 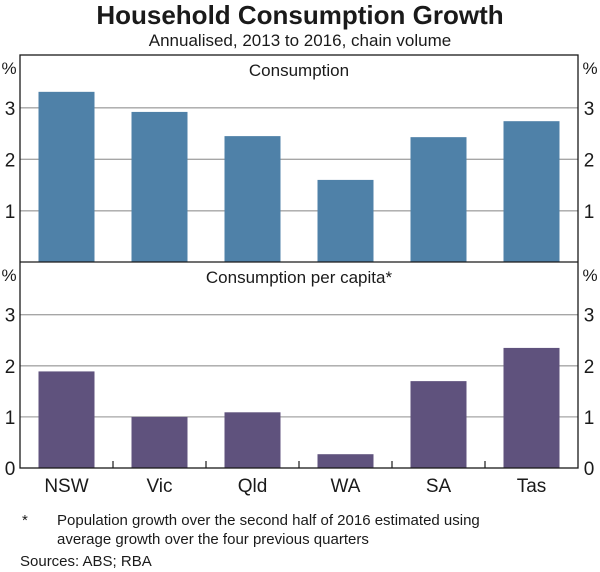 I want to click on x-tick-label: Tas, so click(x=532, y=486).